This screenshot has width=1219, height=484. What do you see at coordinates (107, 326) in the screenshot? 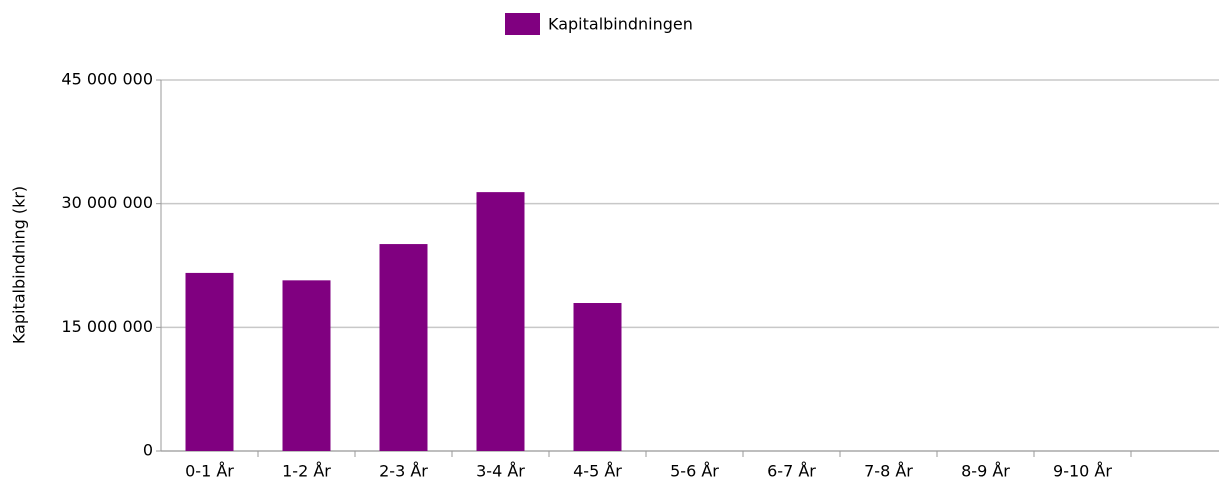
I see `y-tick-label: 15 000 000` at bounding box center [107, 326].